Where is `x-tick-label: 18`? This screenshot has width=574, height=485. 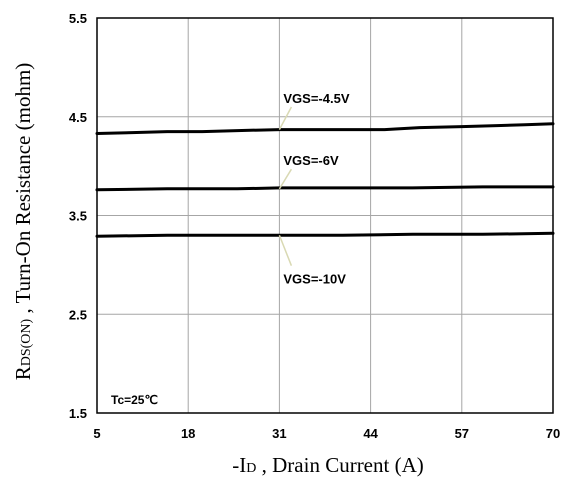
x-tick-label: 18 is located at coordinates (188, 433).